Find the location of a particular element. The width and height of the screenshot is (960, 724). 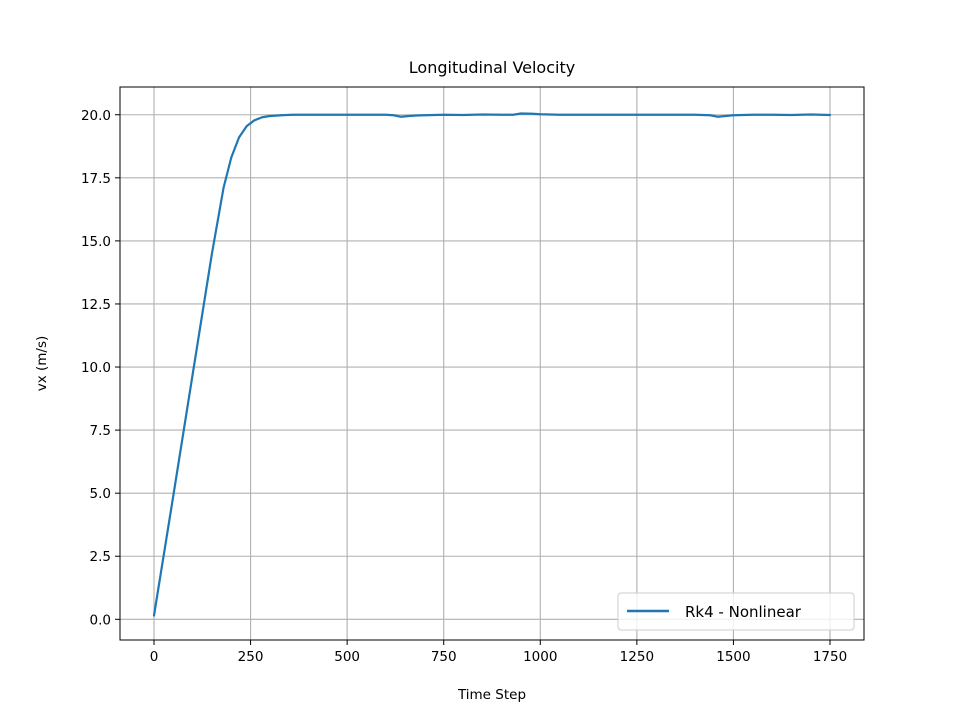

y-tick-label: 17.5 is located at coordinates (96, 179).